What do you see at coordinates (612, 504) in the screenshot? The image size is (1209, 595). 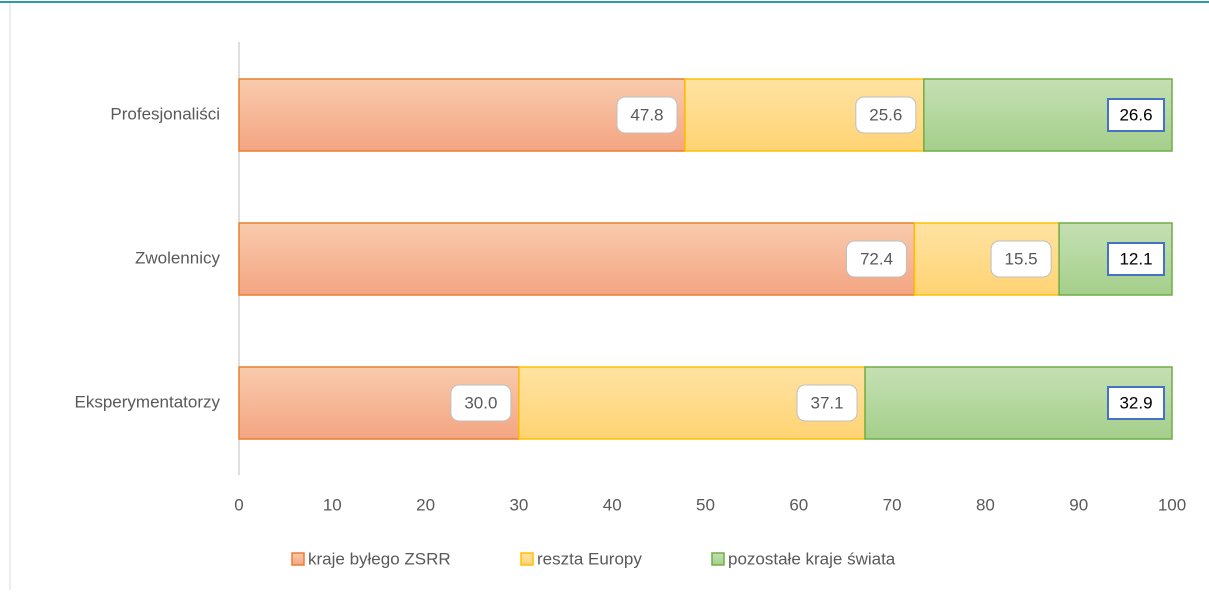 I see `x-tick-label: 40` at bounding box center [612, 504].